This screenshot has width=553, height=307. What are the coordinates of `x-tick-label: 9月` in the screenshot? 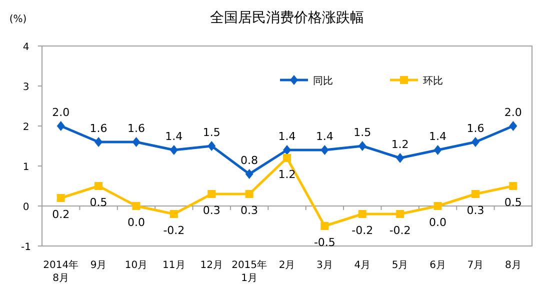 It's located at (98, 265).